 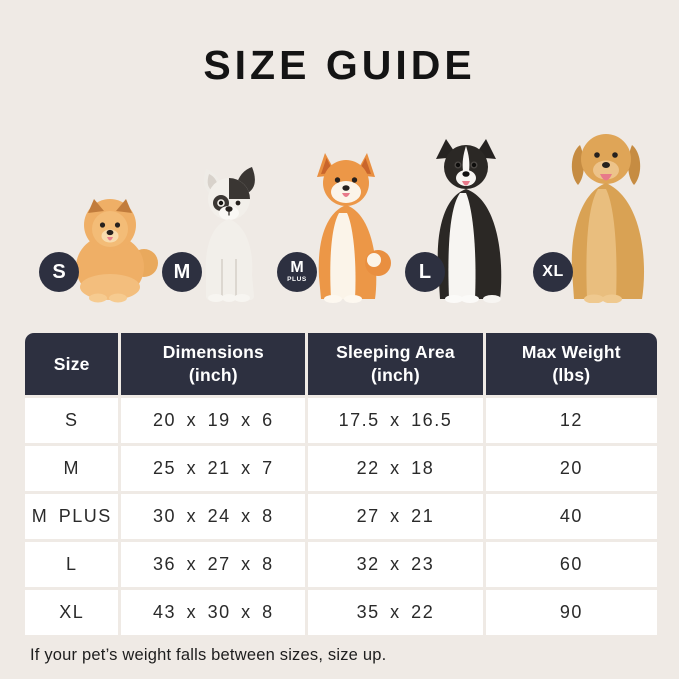 What do you see at coordinates (395, 352) in the screenshot?
I see `column-header-sleeping-area-line1: Sleeping Area` at bounding box center [395, 352].